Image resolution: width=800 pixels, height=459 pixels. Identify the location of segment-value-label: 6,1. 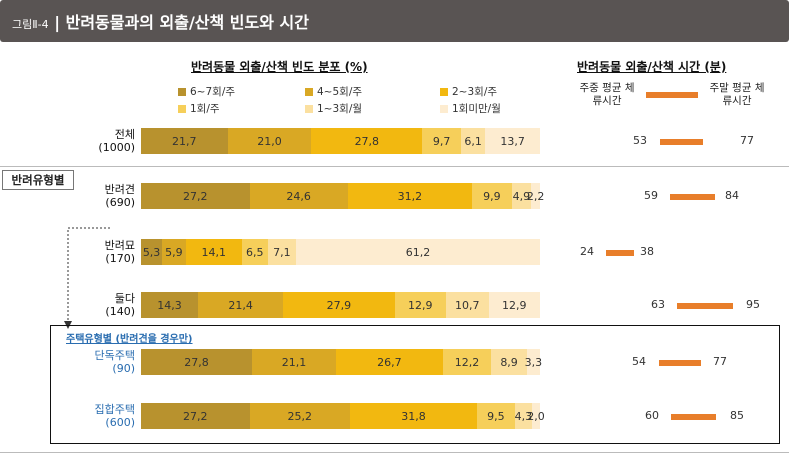
(473, 141).